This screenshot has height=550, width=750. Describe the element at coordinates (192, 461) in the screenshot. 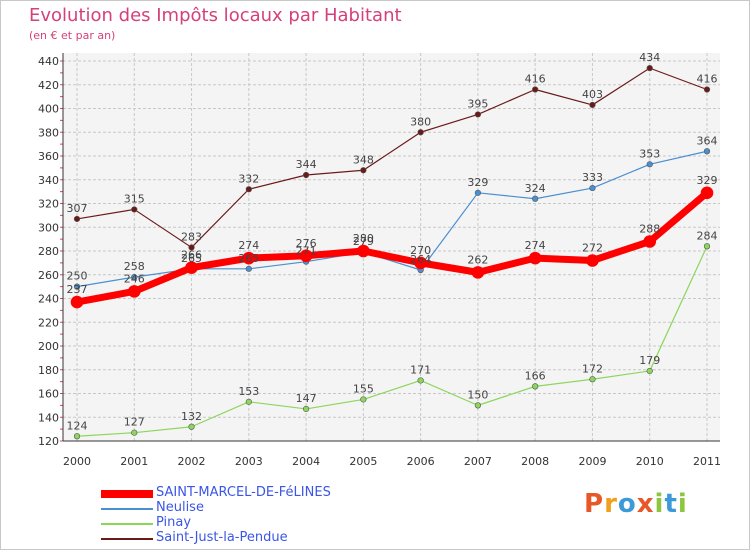

I see `x-tick-label: 2002` at that location.